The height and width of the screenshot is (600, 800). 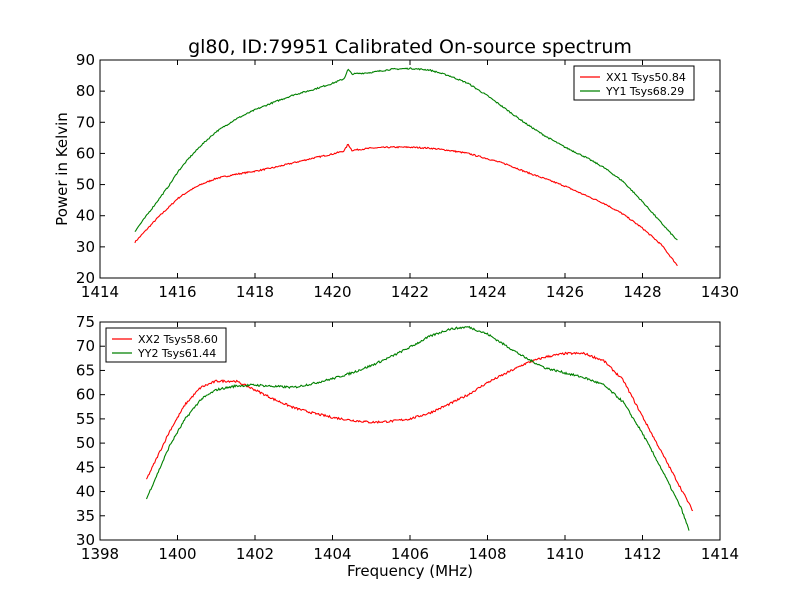 I want to click on x-tick-label: 1400, so click(x=177, y=554).